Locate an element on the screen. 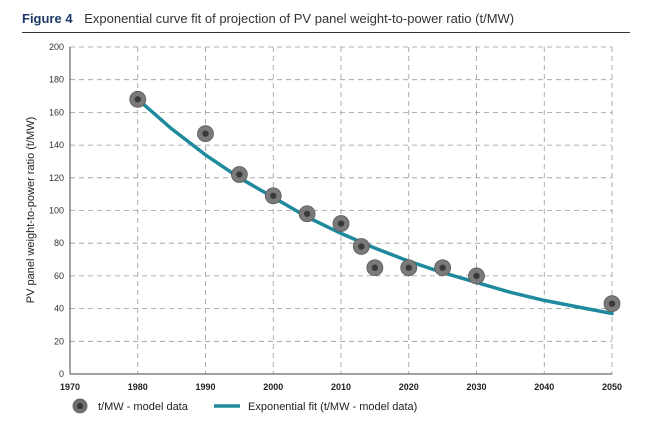 The height and width of the screenshot is (421, 660). y-tick-label: 140 is located at coordinates (56, 145).